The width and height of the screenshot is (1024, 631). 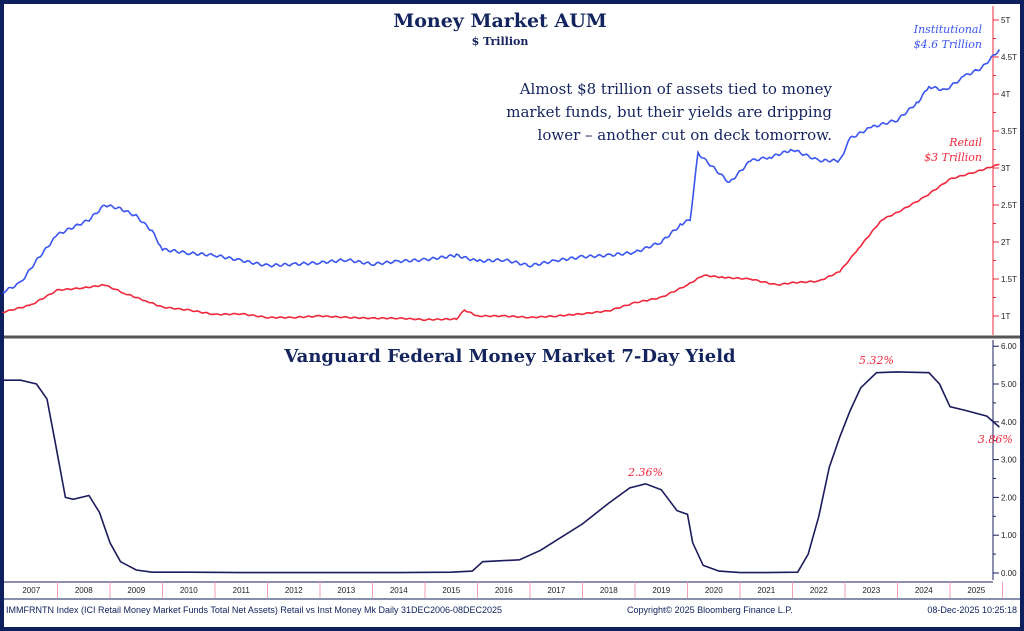 What do you see at coordinates (948, 29) in the screenshot?
I see `series-label-institutional: Institutional` at bounding box center [948, 29].